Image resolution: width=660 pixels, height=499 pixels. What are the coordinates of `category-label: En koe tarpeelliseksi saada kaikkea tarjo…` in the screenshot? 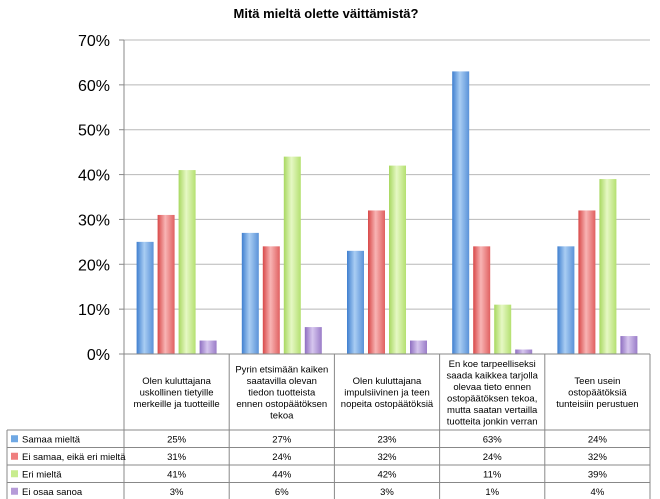 It's located at (493, 393).